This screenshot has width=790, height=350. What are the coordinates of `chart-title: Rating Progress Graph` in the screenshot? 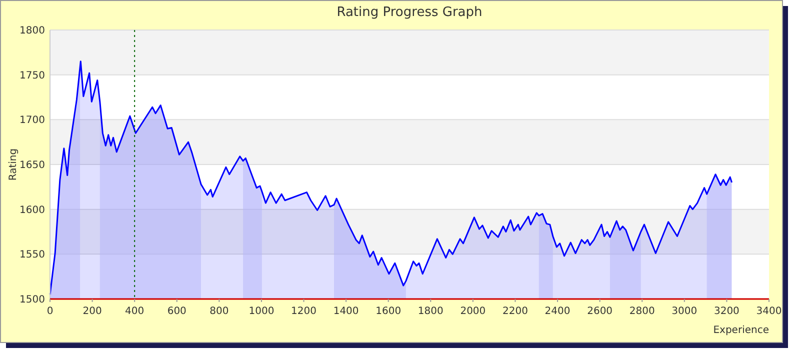 It's located at (409, 12).